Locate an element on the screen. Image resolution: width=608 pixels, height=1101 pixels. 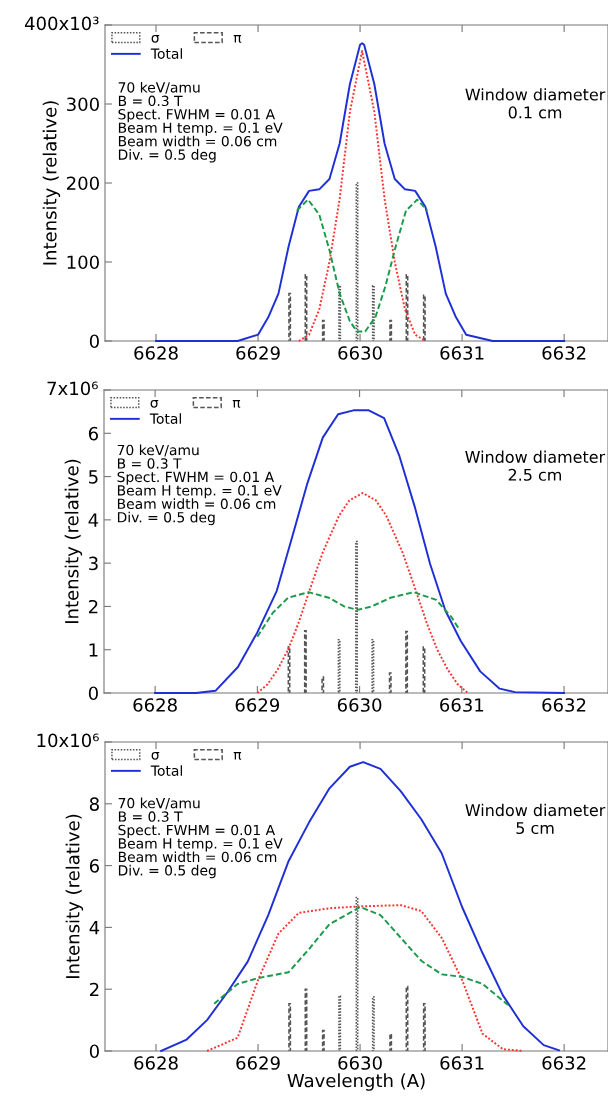
annotation: Window diameter 5 cm is located at coordinates (535, 819).